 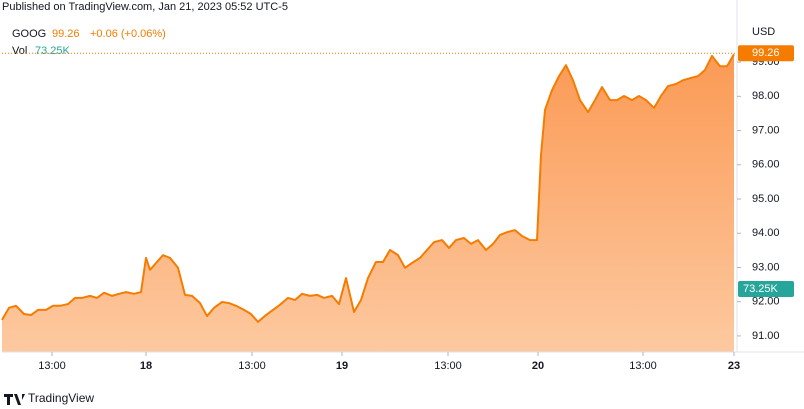 What do you see at coordinates (342, 366) in the screenshot?
I see `x-tick-label: 19` at bounding box center [342, 366].